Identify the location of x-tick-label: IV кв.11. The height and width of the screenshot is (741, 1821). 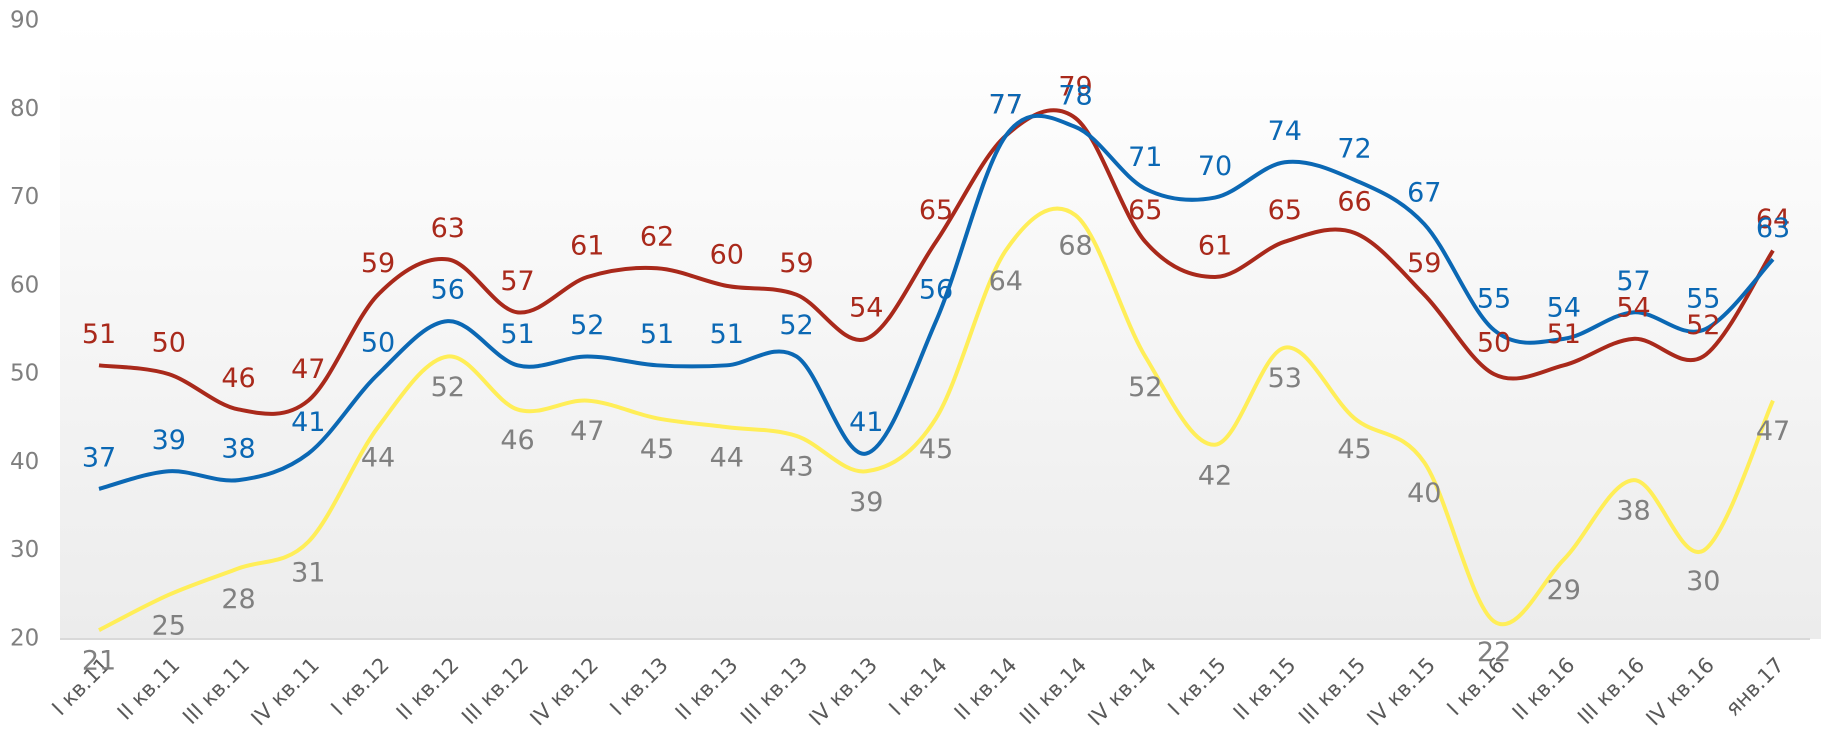
(285, 692).